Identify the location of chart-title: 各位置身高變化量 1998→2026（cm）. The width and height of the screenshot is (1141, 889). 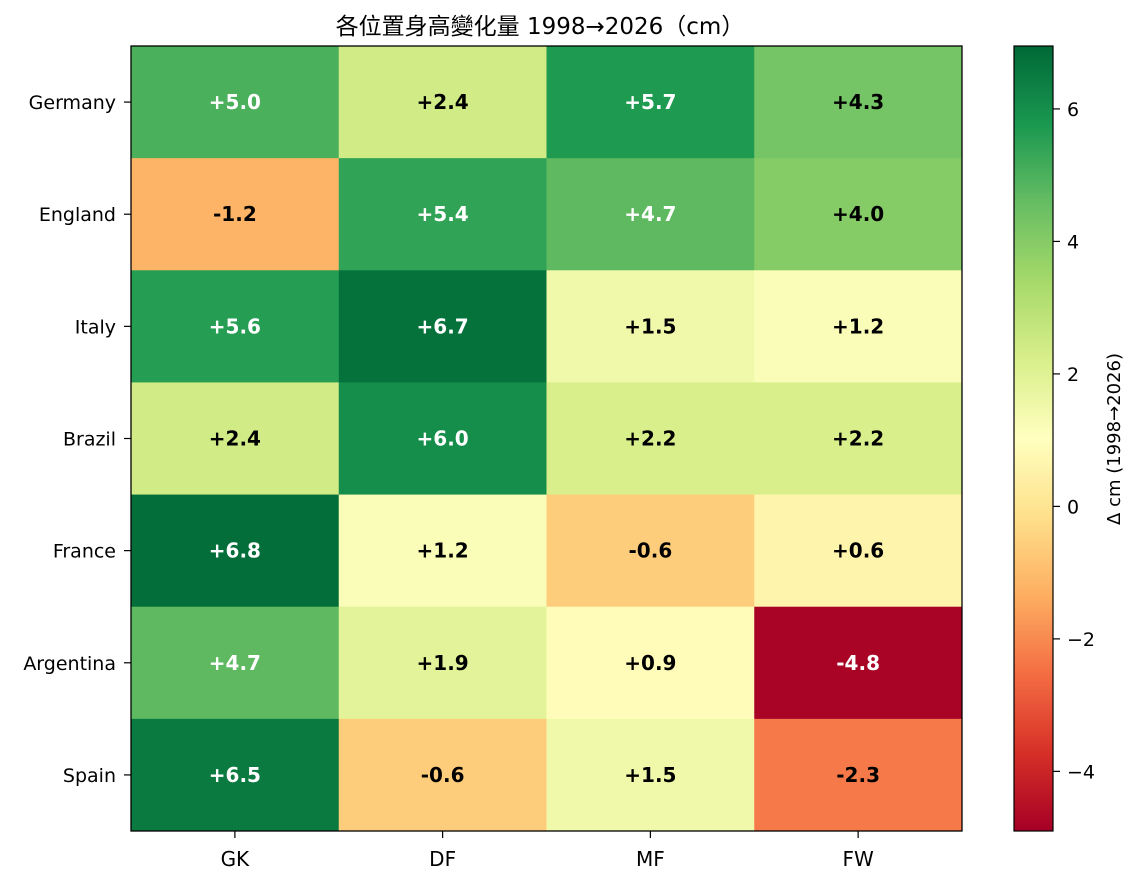
(540, 27).